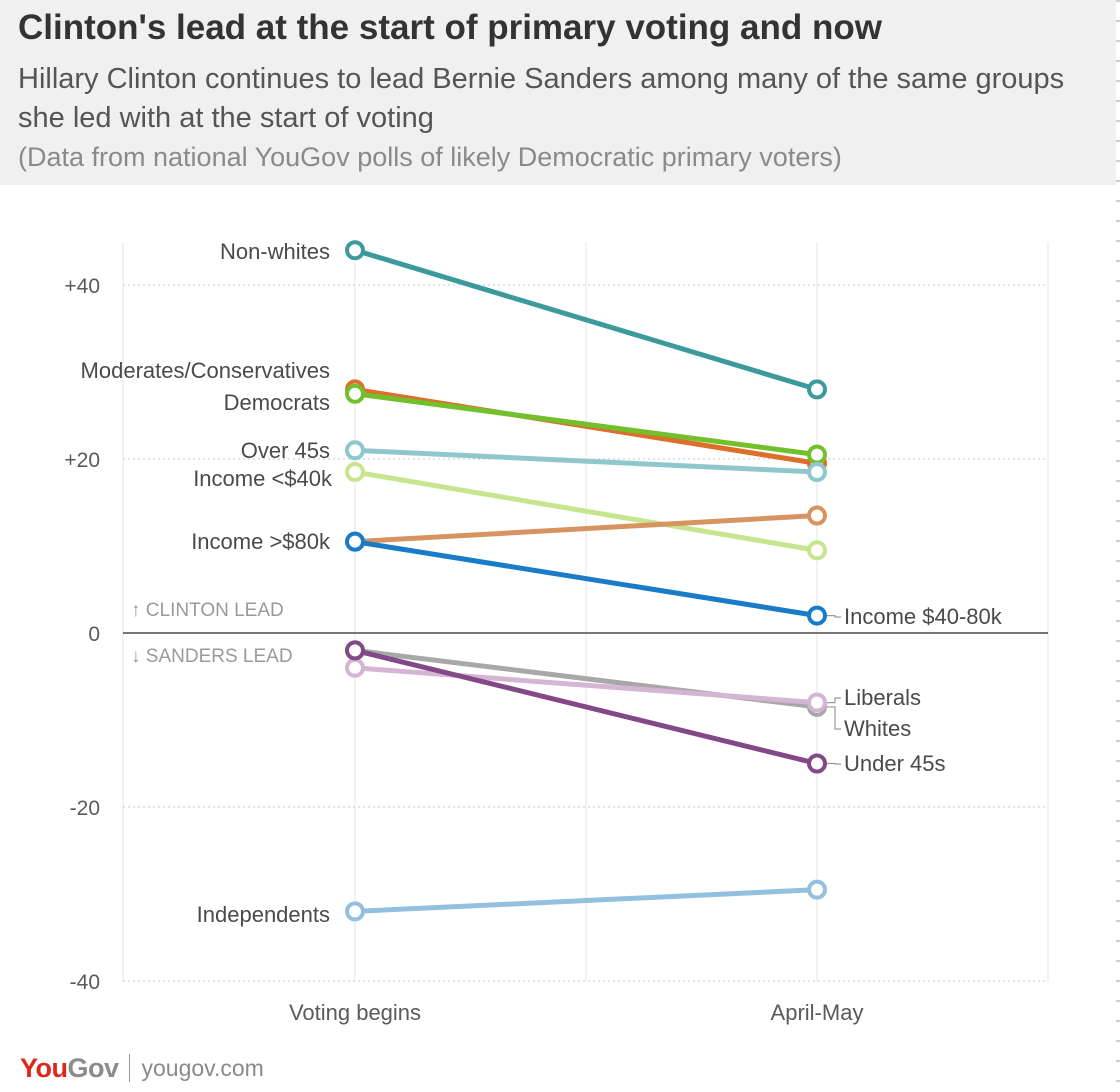 This screenshot has height=1092, width=1120. What do you see at coordinates (586, 319) in the screenshot?
I see `series-line-non-whites` at bounding box center [586, 319].